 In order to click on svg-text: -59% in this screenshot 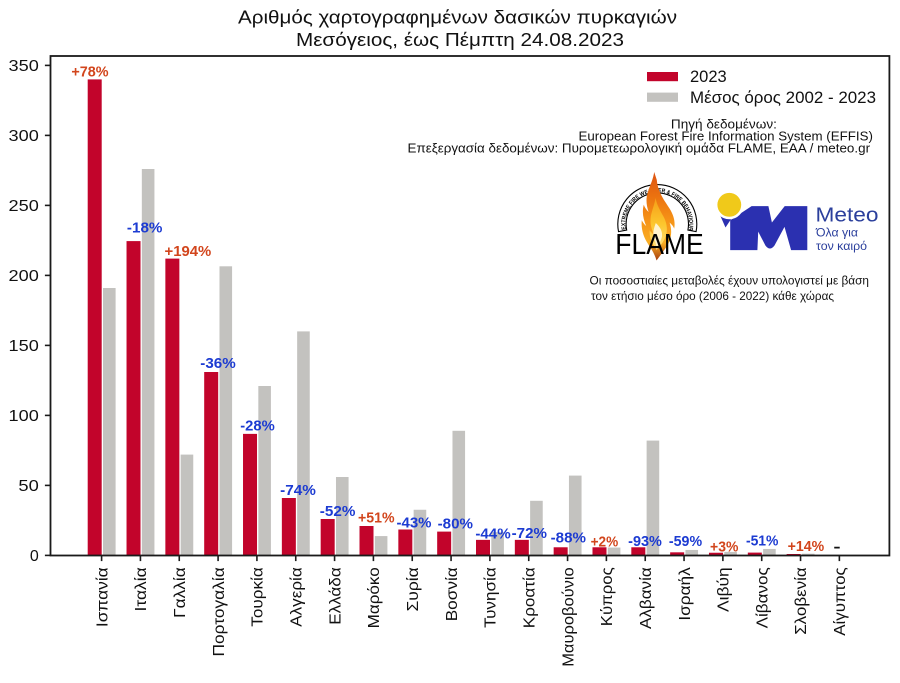, I will do `click(686, 541)`.